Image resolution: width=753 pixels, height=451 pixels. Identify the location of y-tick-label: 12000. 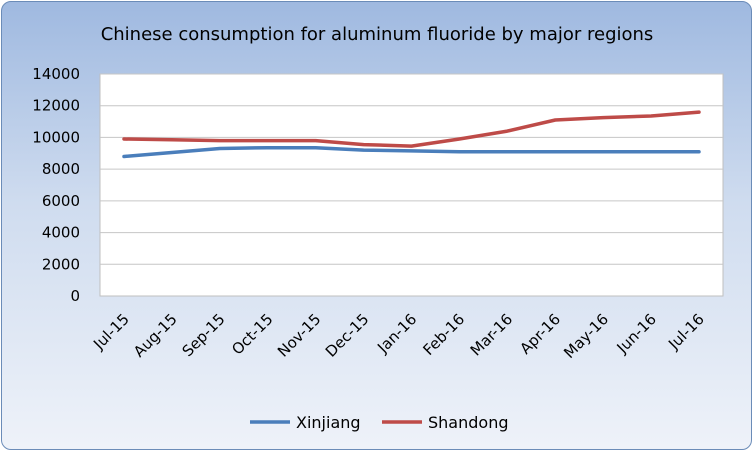
(56, 106).